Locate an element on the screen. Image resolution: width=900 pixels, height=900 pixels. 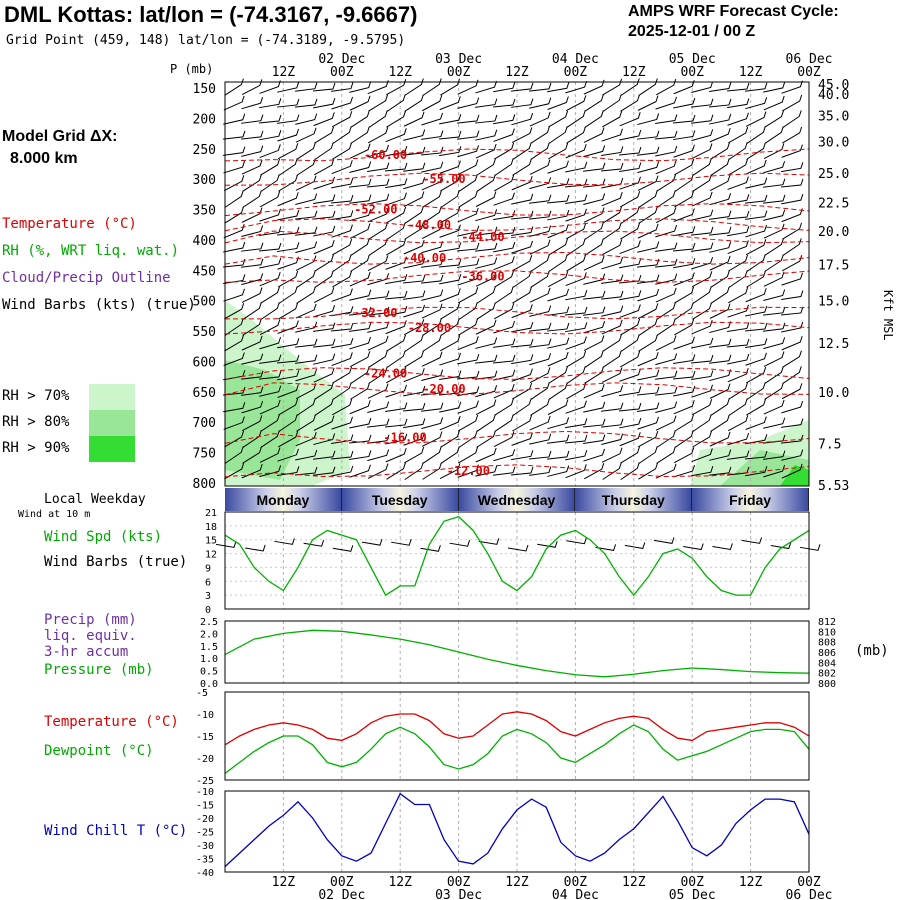
legend-rh90-label: RH > 90% is located at coordinates (36, 448).